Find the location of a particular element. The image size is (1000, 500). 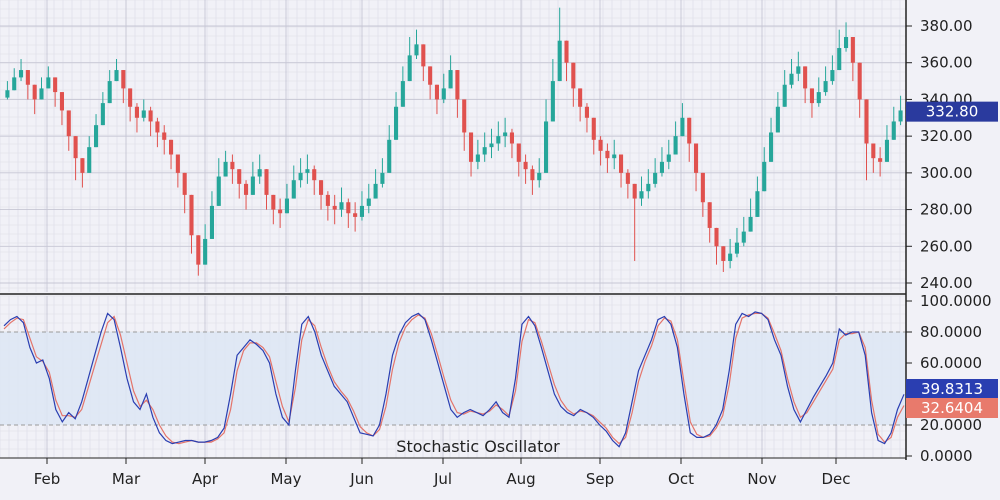

oscillator-title: Stochastic Oscillator is located at coordinates (478, 446).